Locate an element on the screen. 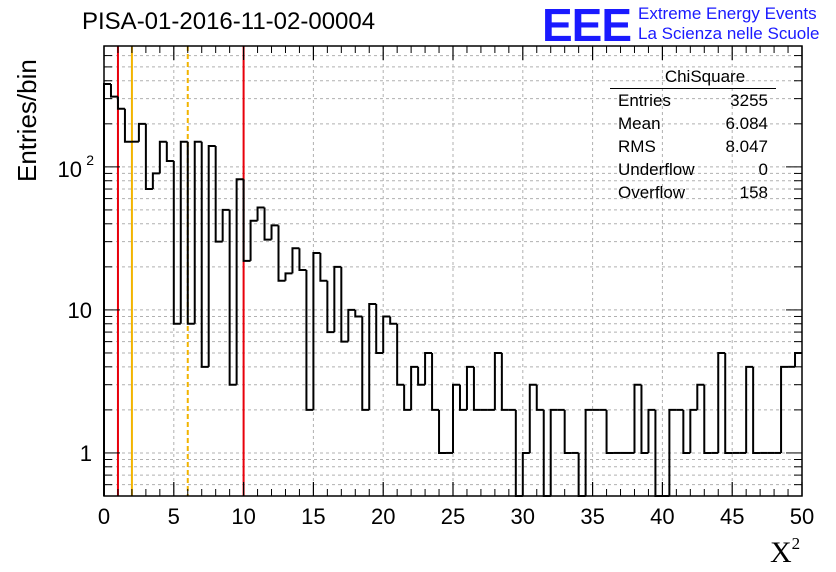 Image resolution: width=836 pixels, height=572 pixels. stats-label: RMS is located at coordinates (637, 146).